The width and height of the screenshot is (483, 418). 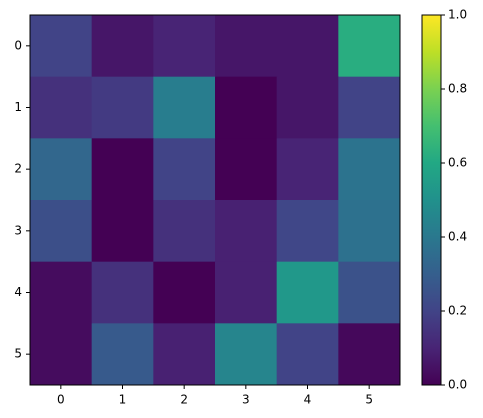 I want to click on colorbar-tick-label: 0.2, so click(x=457, y=311).